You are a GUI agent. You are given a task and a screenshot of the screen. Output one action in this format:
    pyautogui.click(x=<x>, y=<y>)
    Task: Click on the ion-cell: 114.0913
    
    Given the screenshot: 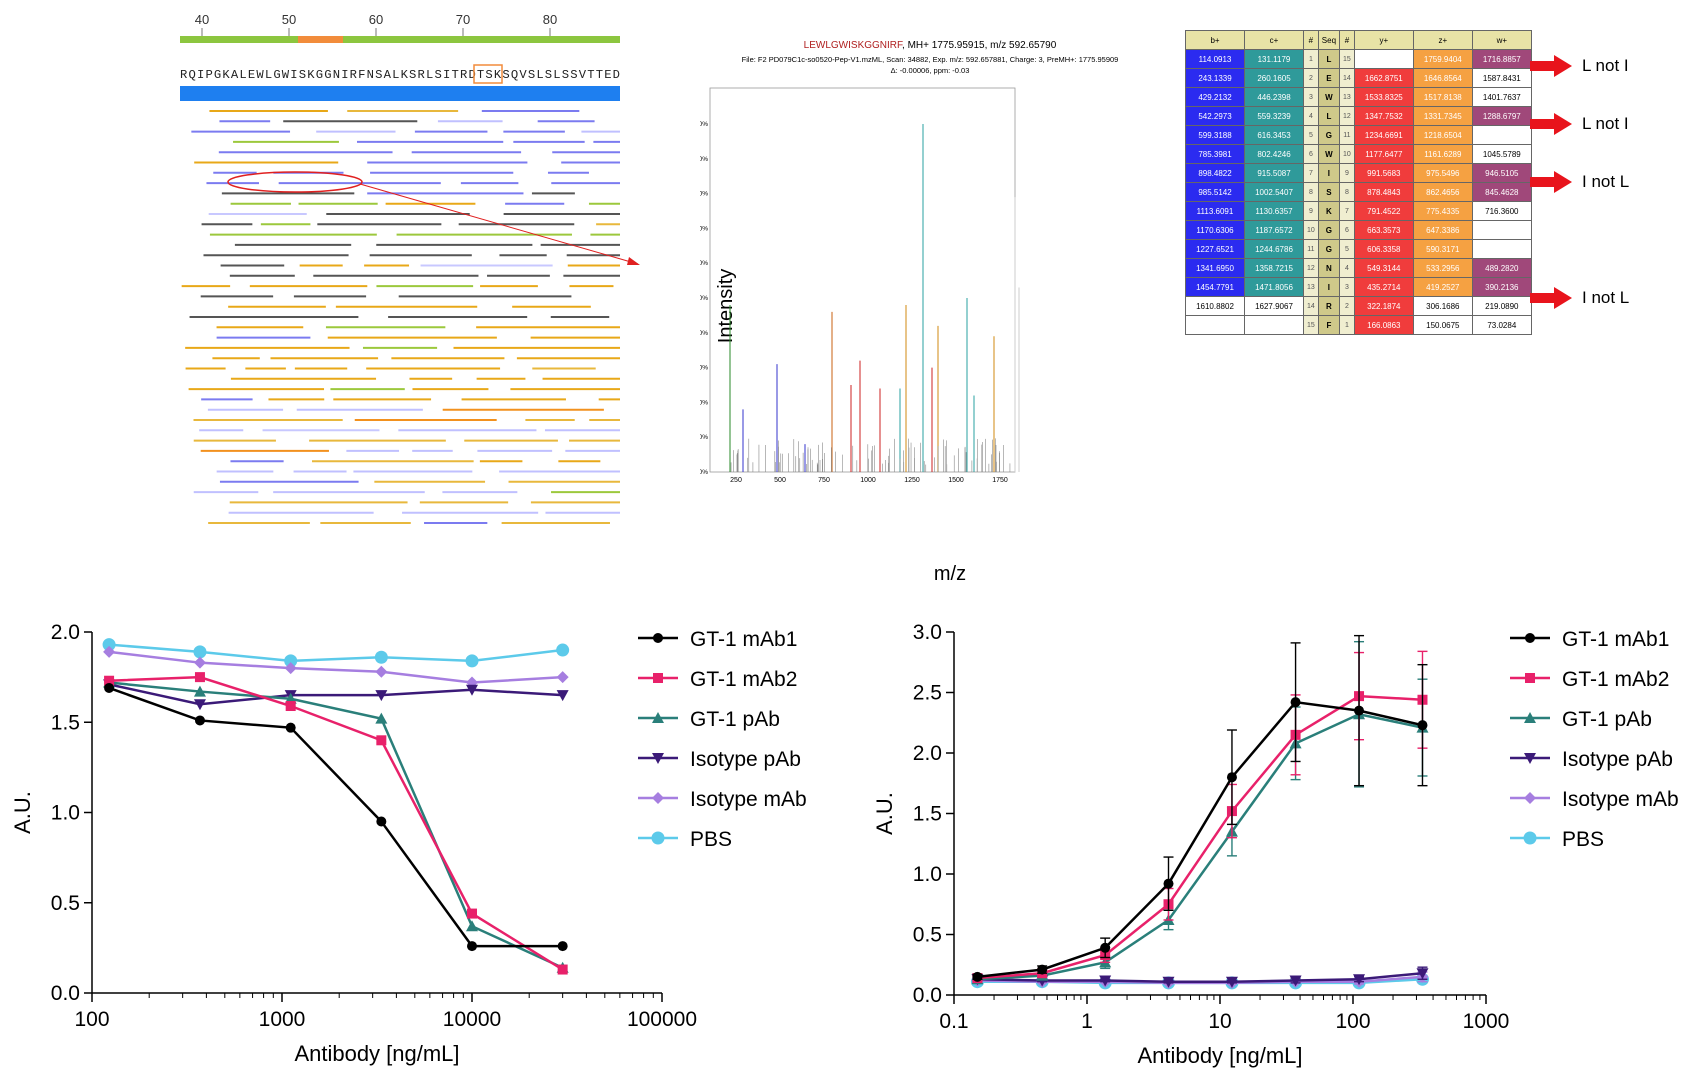 What is the action you would take?
    pyautogui.click(x=1215, y=59)
    